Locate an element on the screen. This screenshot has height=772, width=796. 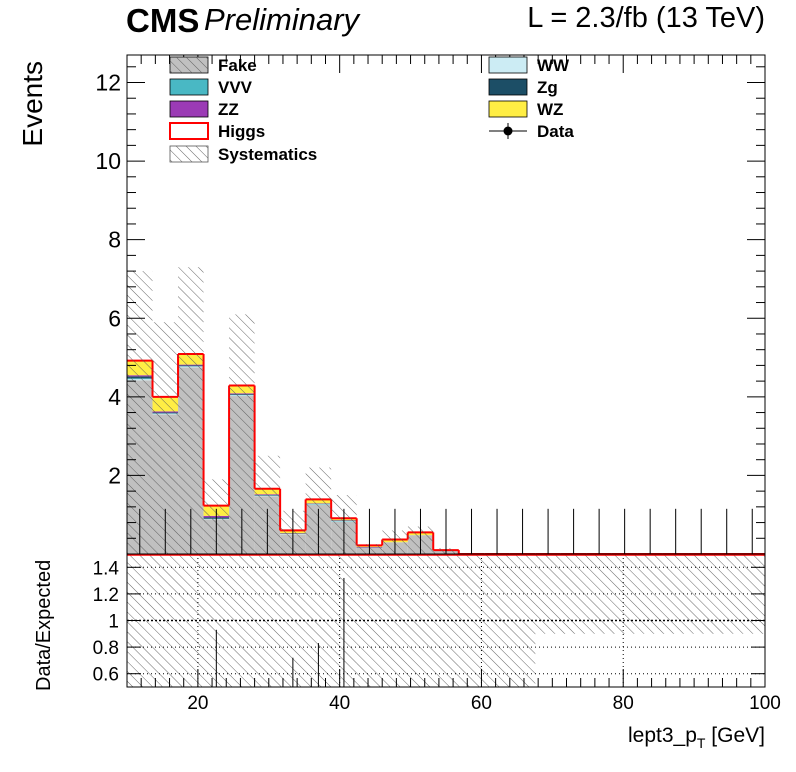
legend-label-zg: Zg is located at coordinates (547, 87).